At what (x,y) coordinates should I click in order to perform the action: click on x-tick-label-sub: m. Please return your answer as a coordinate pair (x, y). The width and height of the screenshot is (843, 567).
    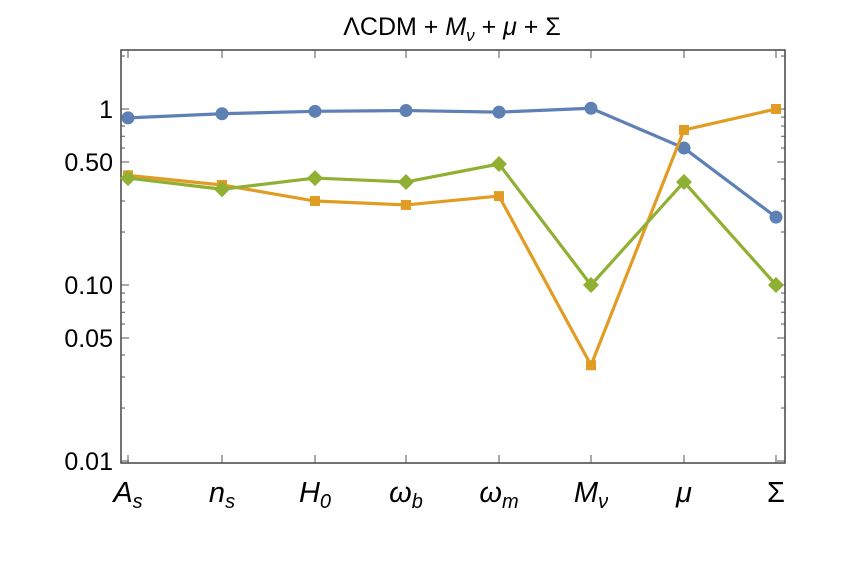
    Looking at the image, I should click on (510, 502).